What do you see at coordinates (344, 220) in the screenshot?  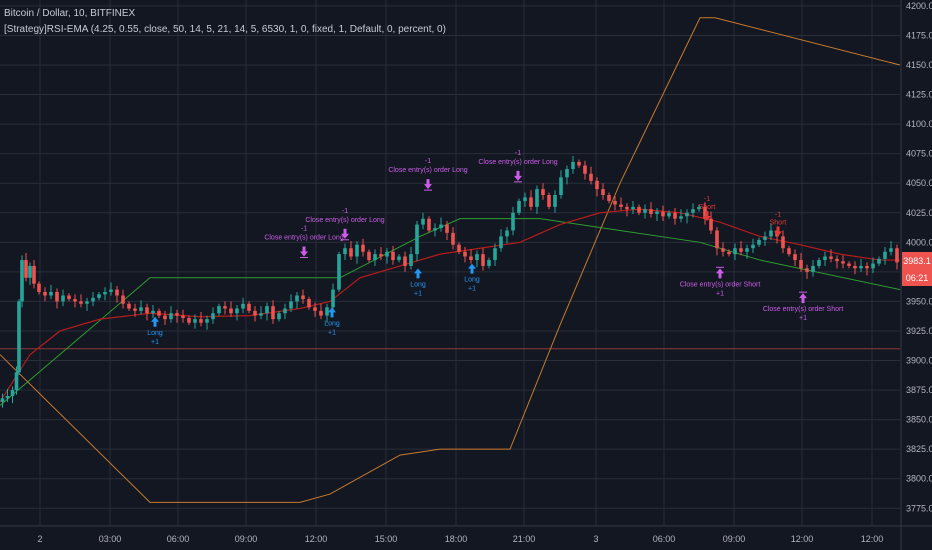 I see `annotation-label: Close entry(s) order Long` at bounding box center [344, 220].